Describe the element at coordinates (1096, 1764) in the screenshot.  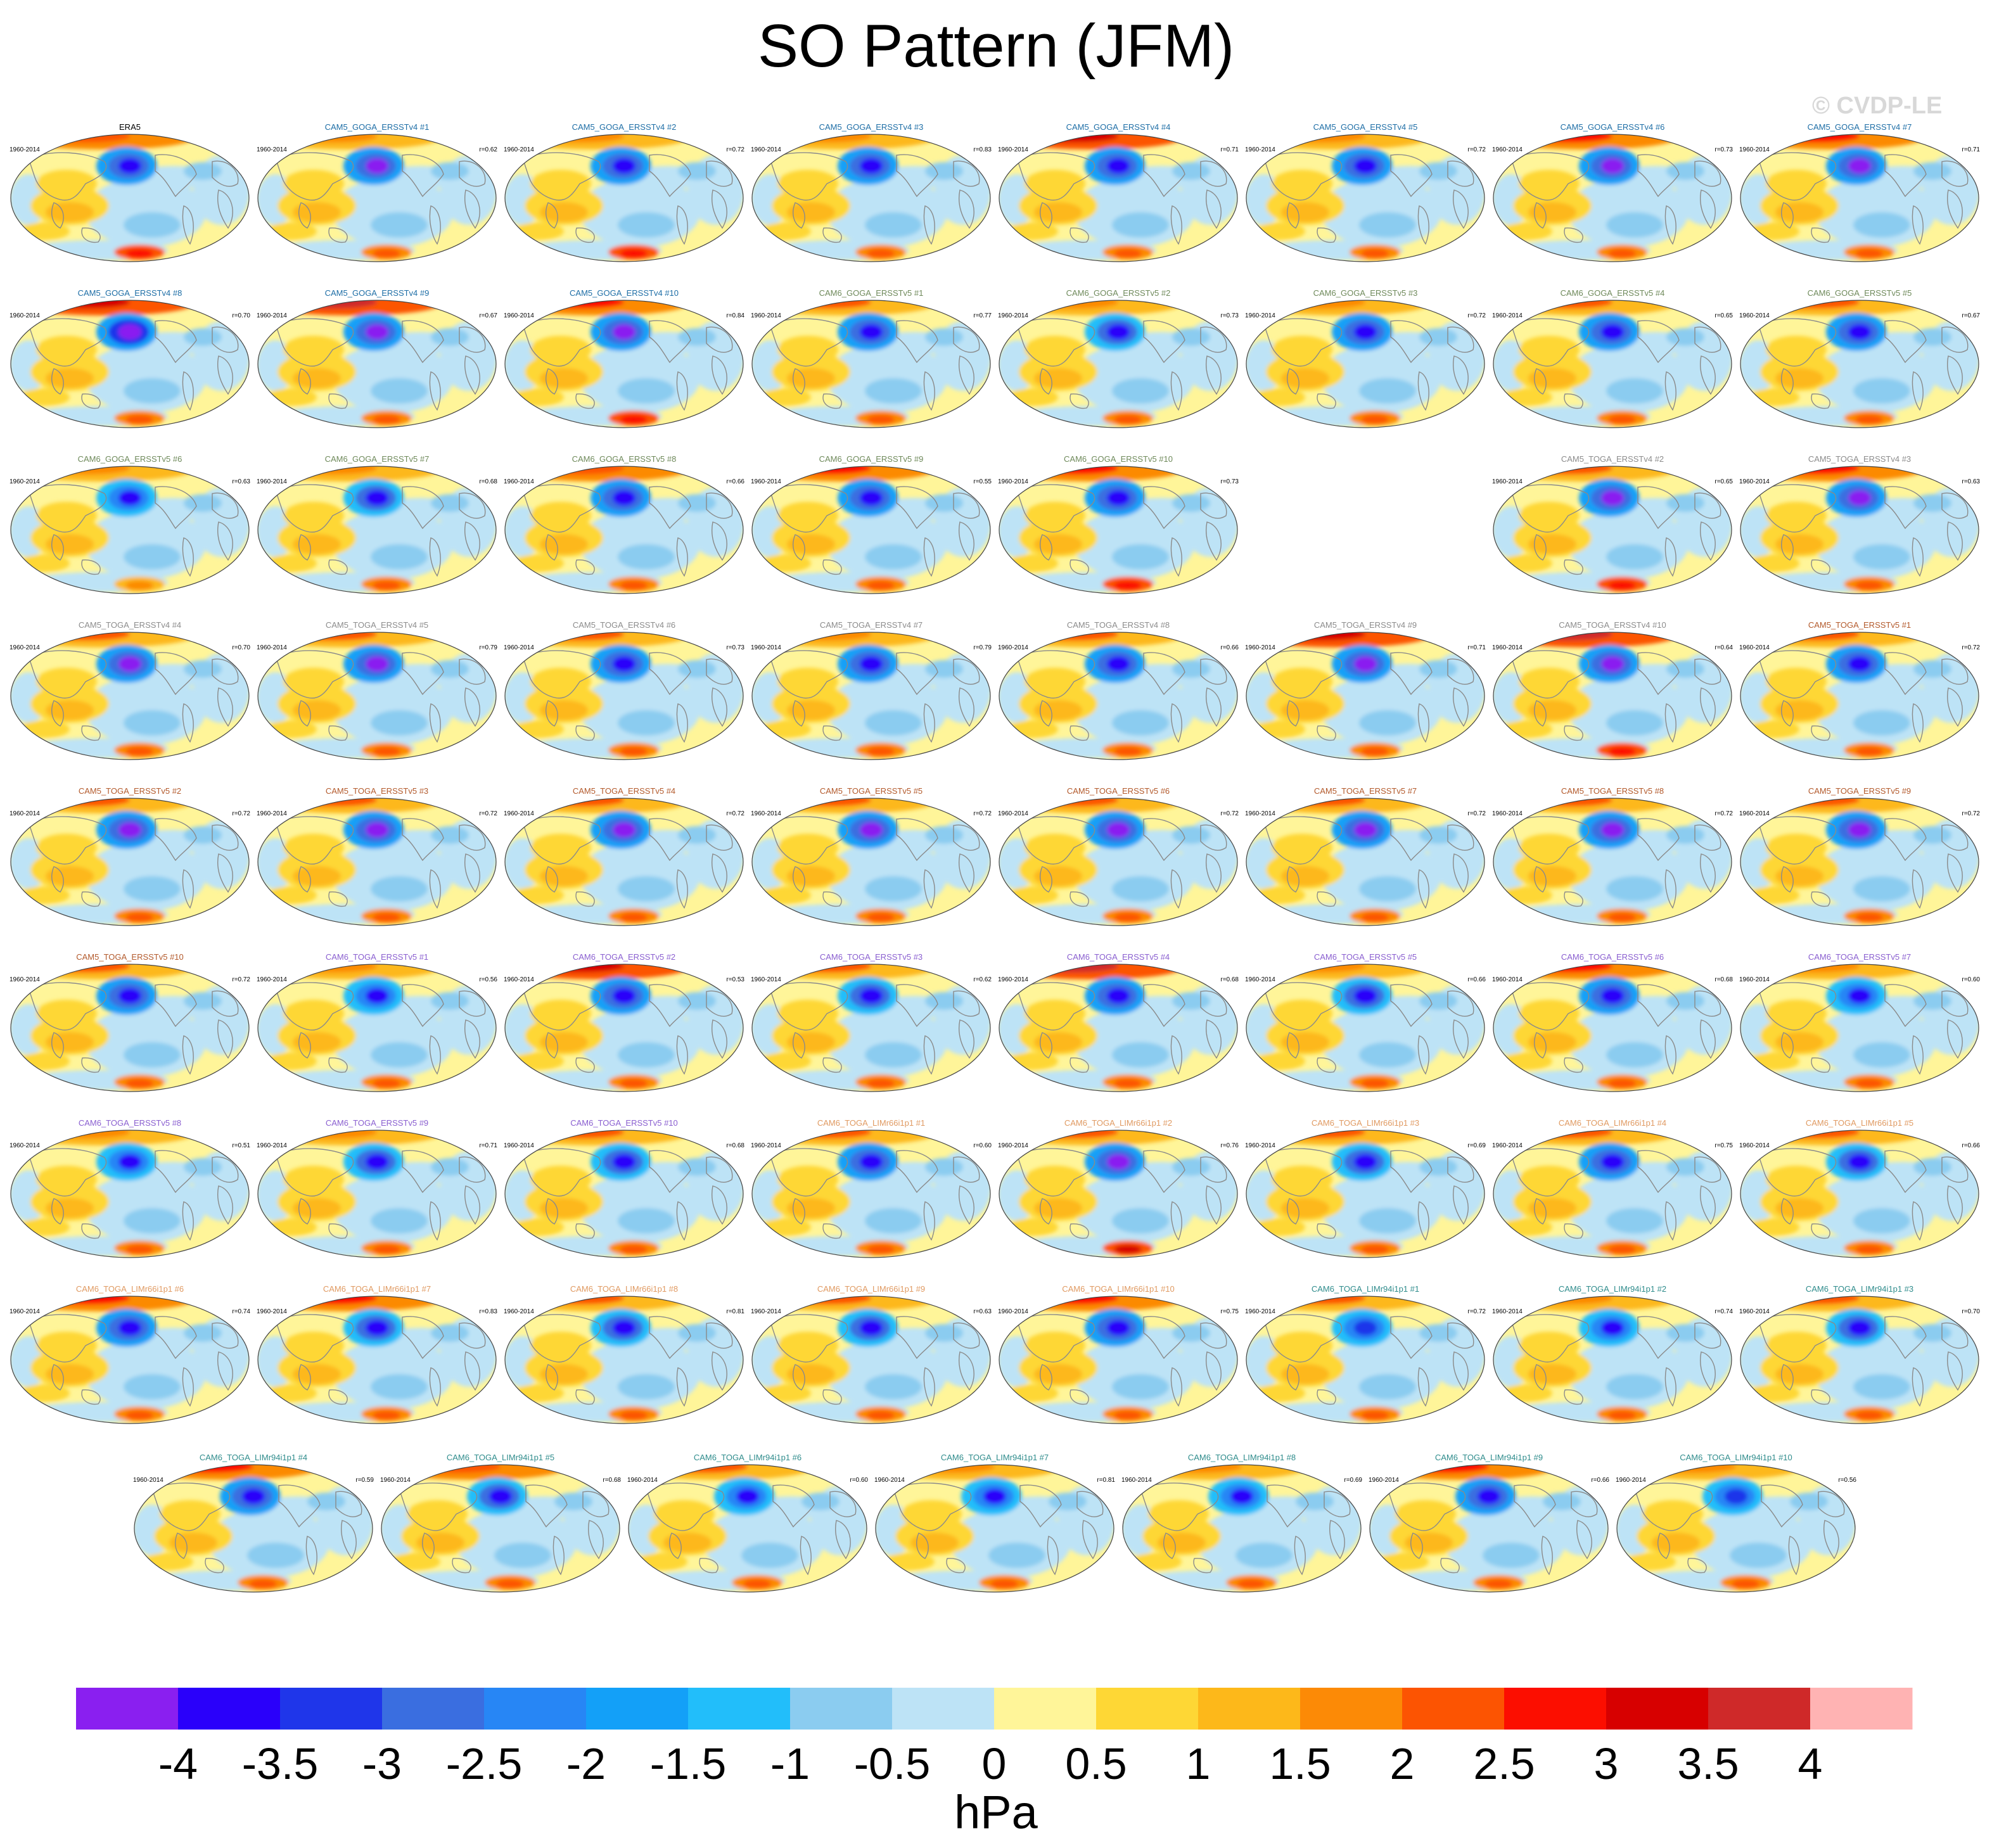
I see `colorbar-tick-label: 0.5` at that location.